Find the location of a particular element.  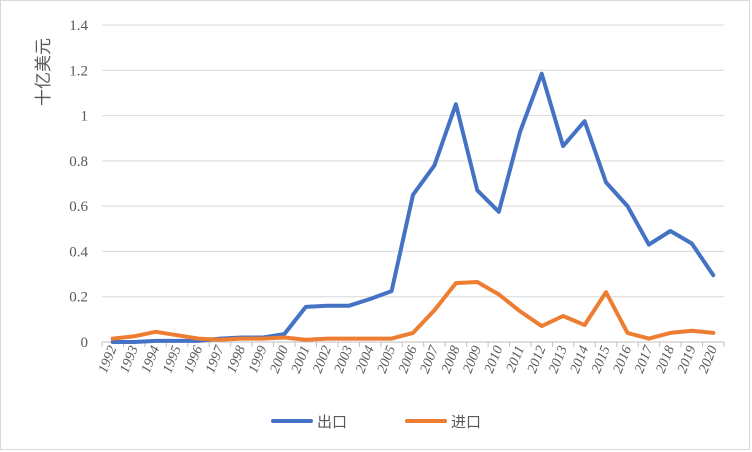

x-tick-label: 1993 is located at coordinates (129, 360).